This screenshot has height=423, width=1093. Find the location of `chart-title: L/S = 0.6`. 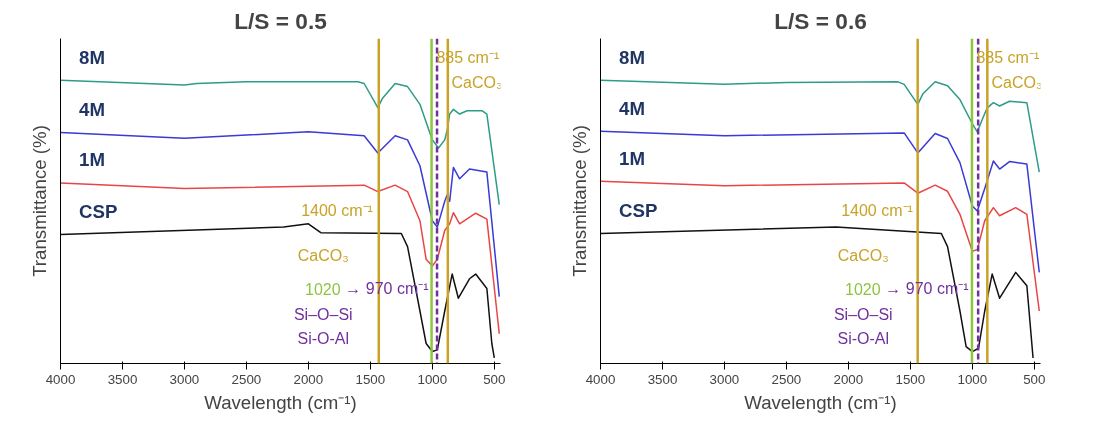

chart-title: L/S = 0.6 is located at coordinates (820, 20).